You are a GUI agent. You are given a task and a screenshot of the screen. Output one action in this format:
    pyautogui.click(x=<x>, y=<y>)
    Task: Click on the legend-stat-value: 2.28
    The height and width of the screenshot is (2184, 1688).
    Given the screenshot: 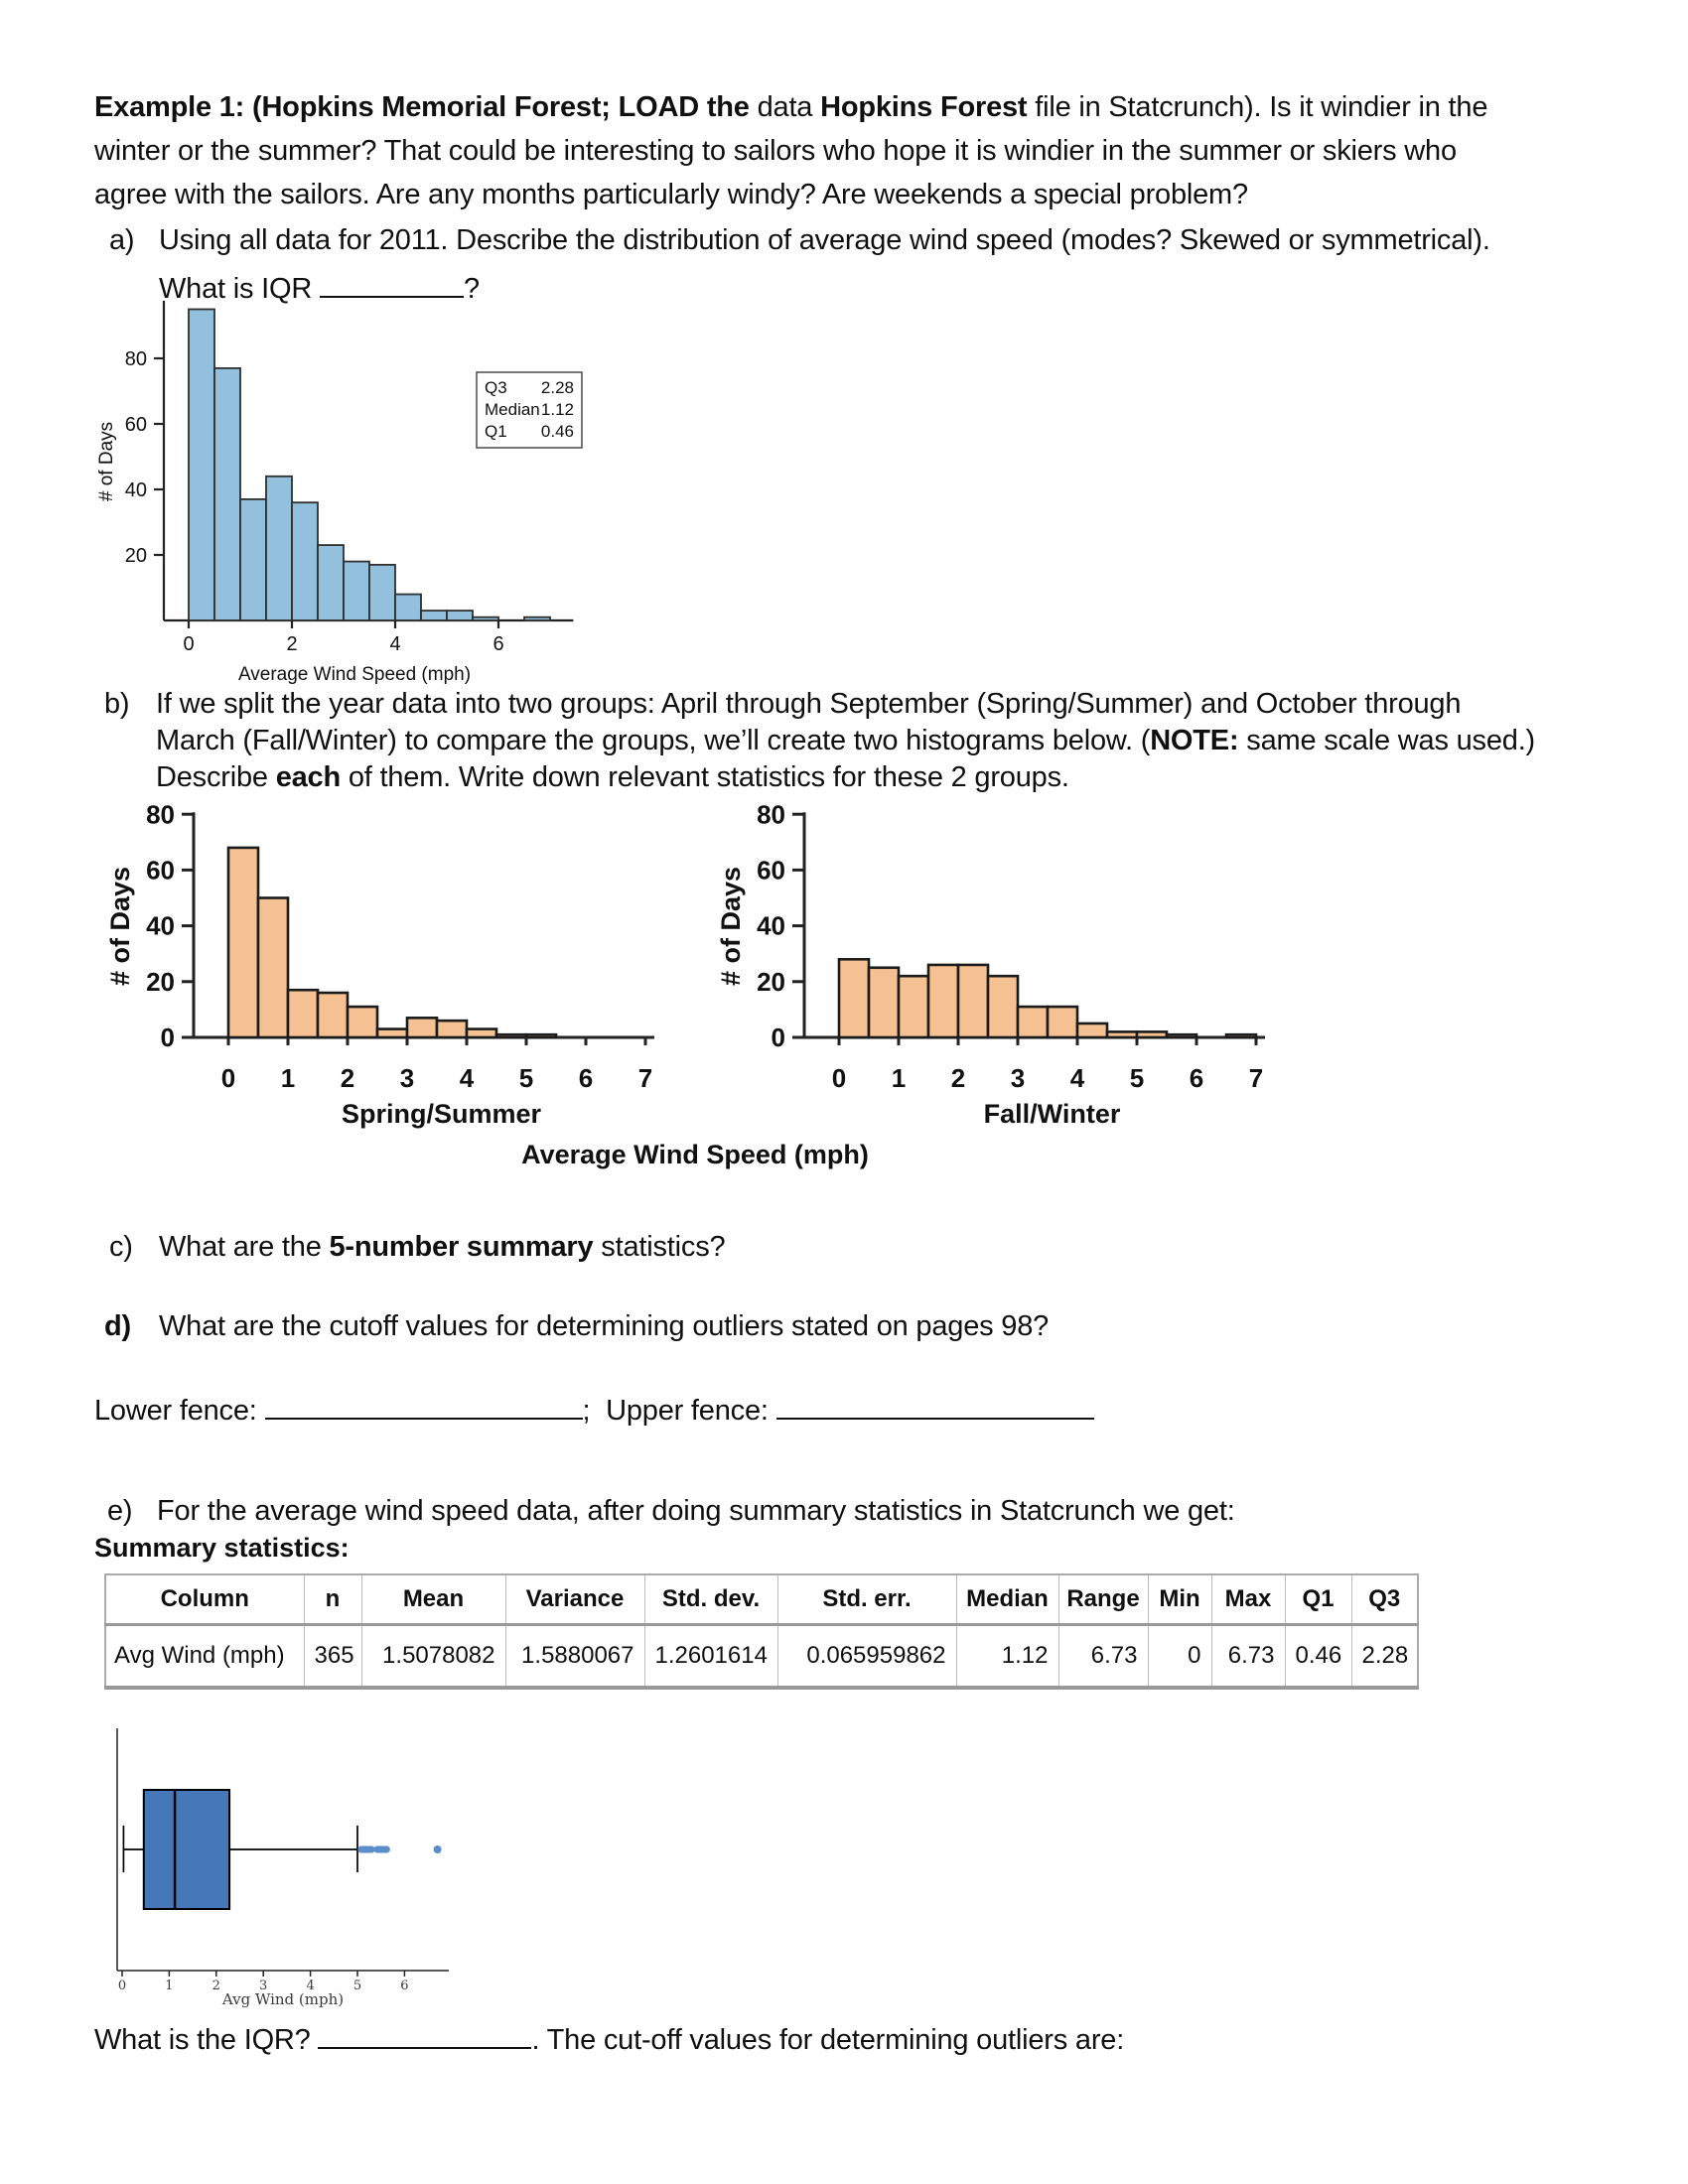 What is the action you would take?
    pyautogui.click(x=557, y=387)
    